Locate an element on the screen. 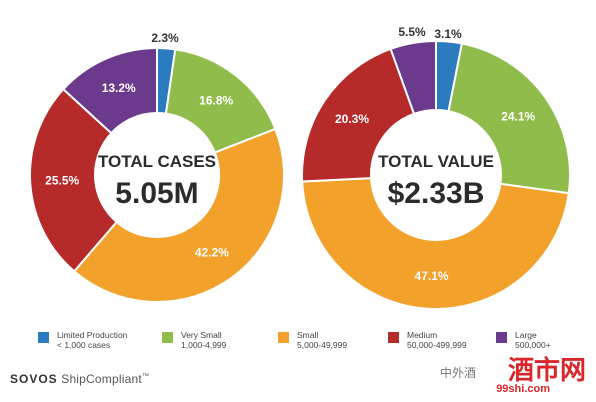 The width and height of the screenshot is (596, 402). center-value: $2.33B is located at coordinates (436, 193).